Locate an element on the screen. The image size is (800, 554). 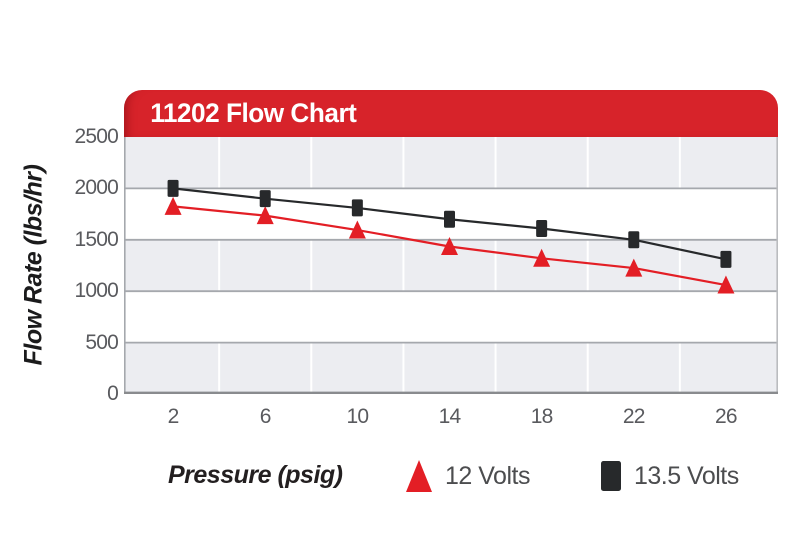
y-tick-label: 1500 is located at coordinates (96, 239).